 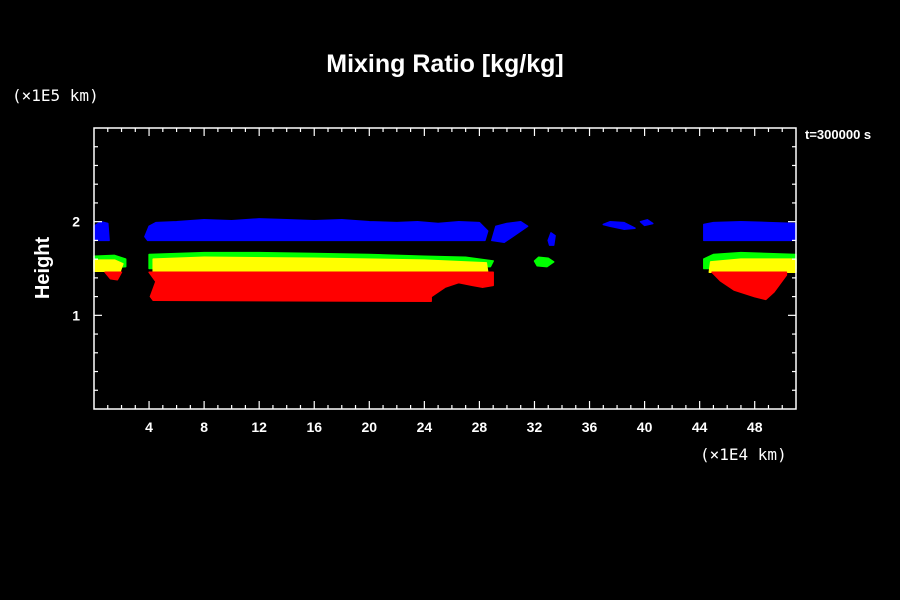 I want to click on x-unit-label: (×1E4 km), so click(x=743, y=454).